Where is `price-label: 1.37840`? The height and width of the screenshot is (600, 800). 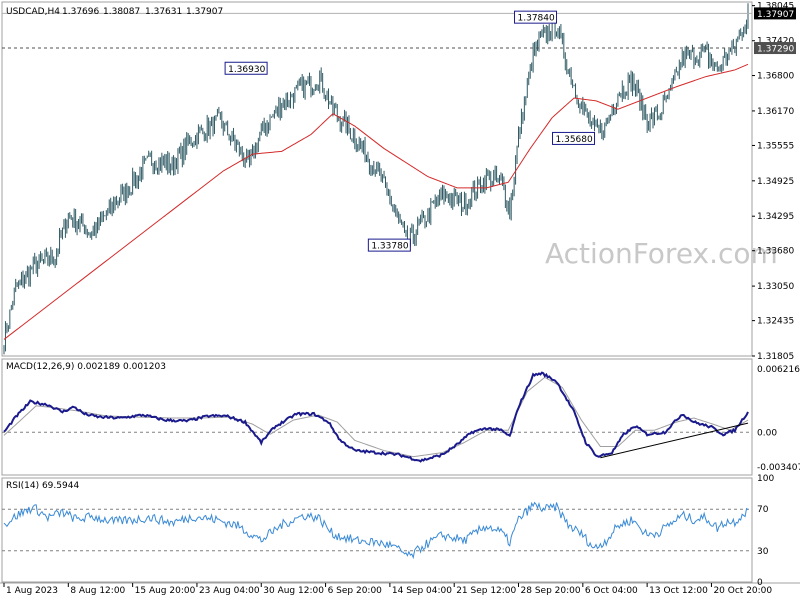
price-label: 1.37840 is located at coordinates (536, 19).